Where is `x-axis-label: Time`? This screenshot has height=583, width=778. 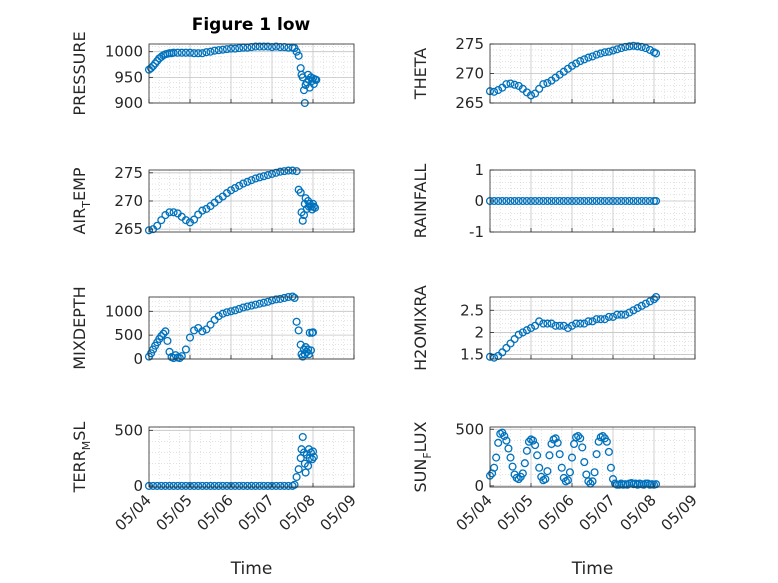 x-axis-label: Time is located at coordinates (592, 569).